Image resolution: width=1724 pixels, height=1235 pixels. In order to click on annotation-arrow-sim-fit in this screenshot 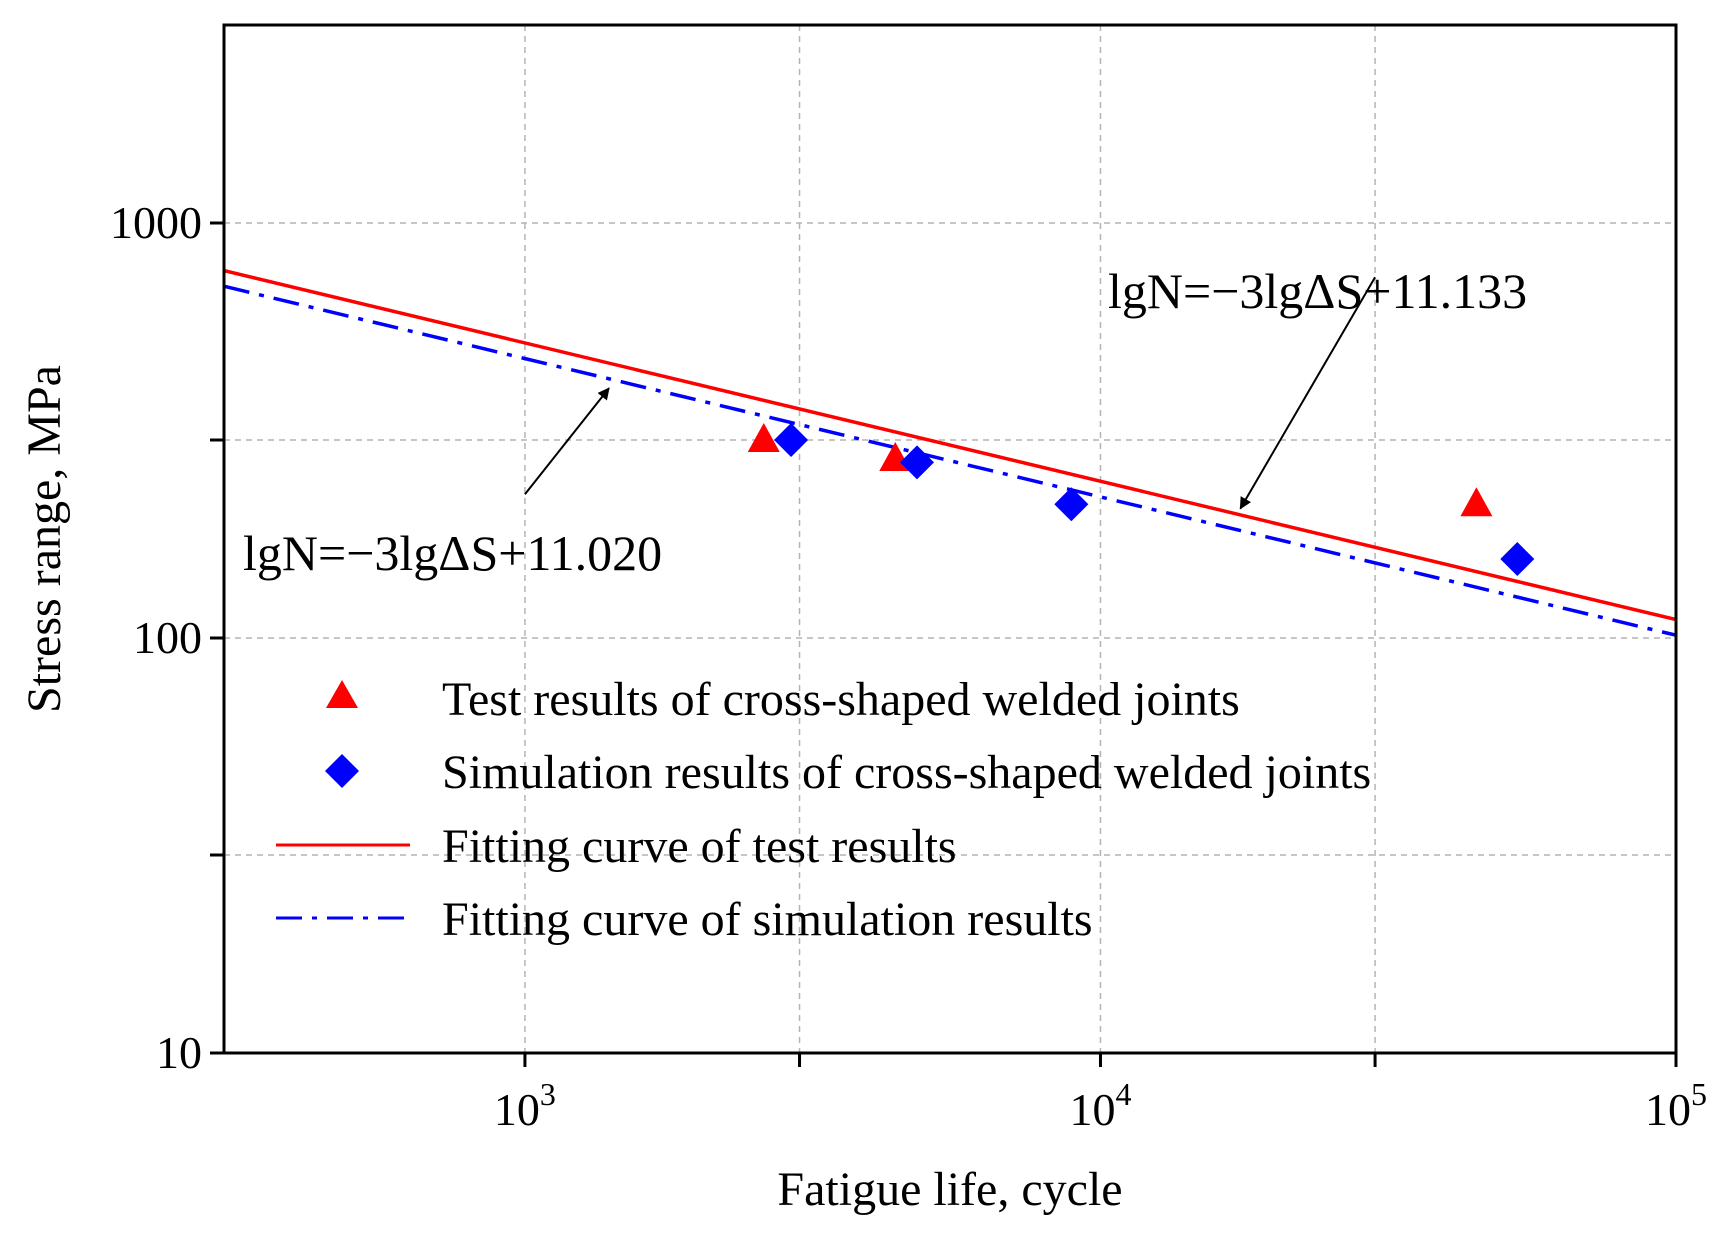, I will do `click(567, 441)`.